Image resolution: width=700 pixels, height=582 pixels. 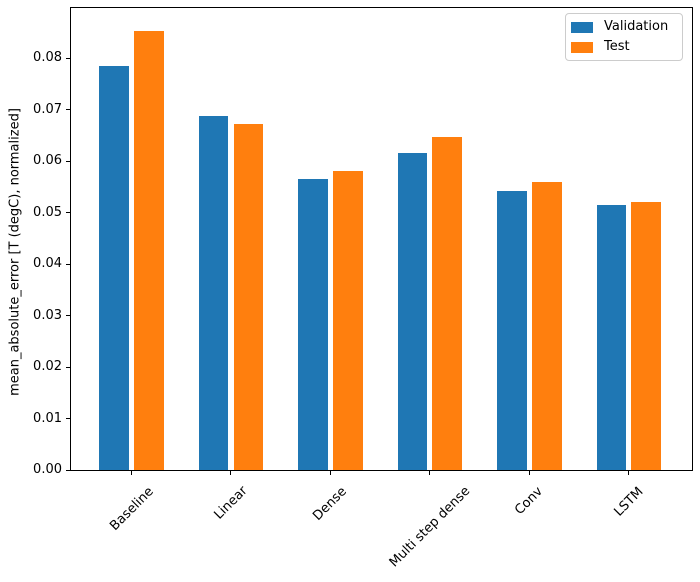 I want to click on legend: Validation Test, so click(x=624, y=37).